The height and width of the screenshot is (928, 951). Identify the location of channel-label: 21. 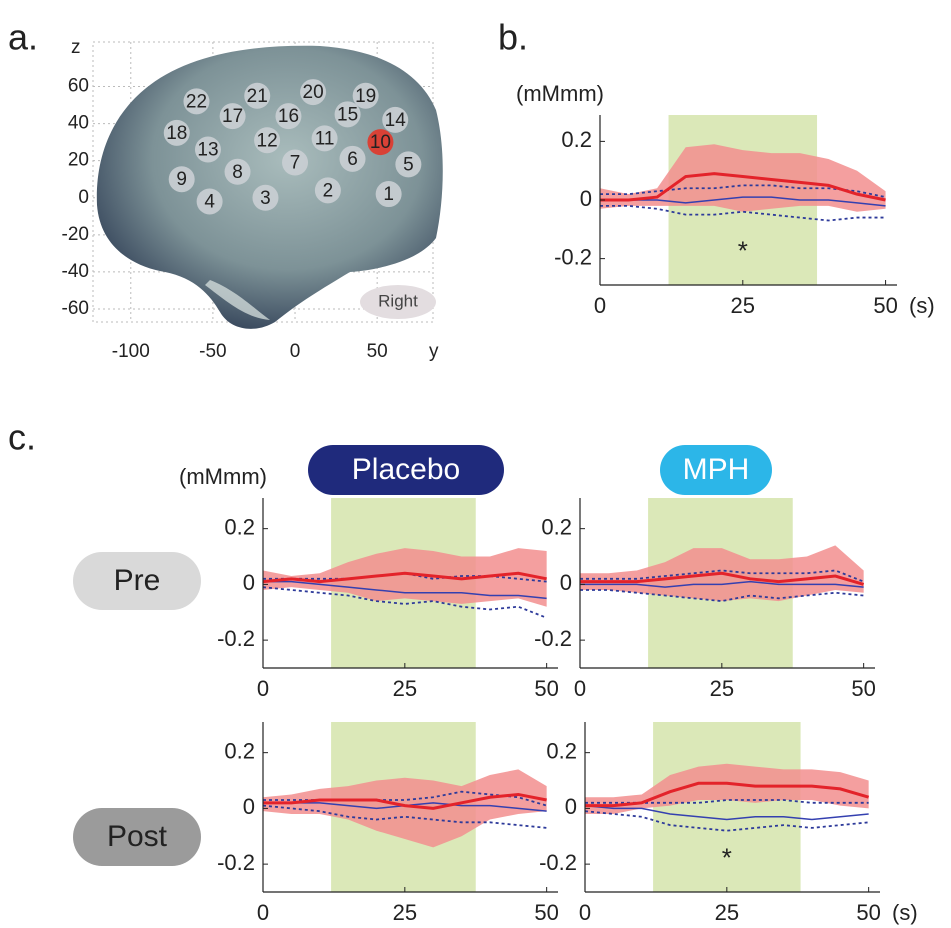
(257, 96).